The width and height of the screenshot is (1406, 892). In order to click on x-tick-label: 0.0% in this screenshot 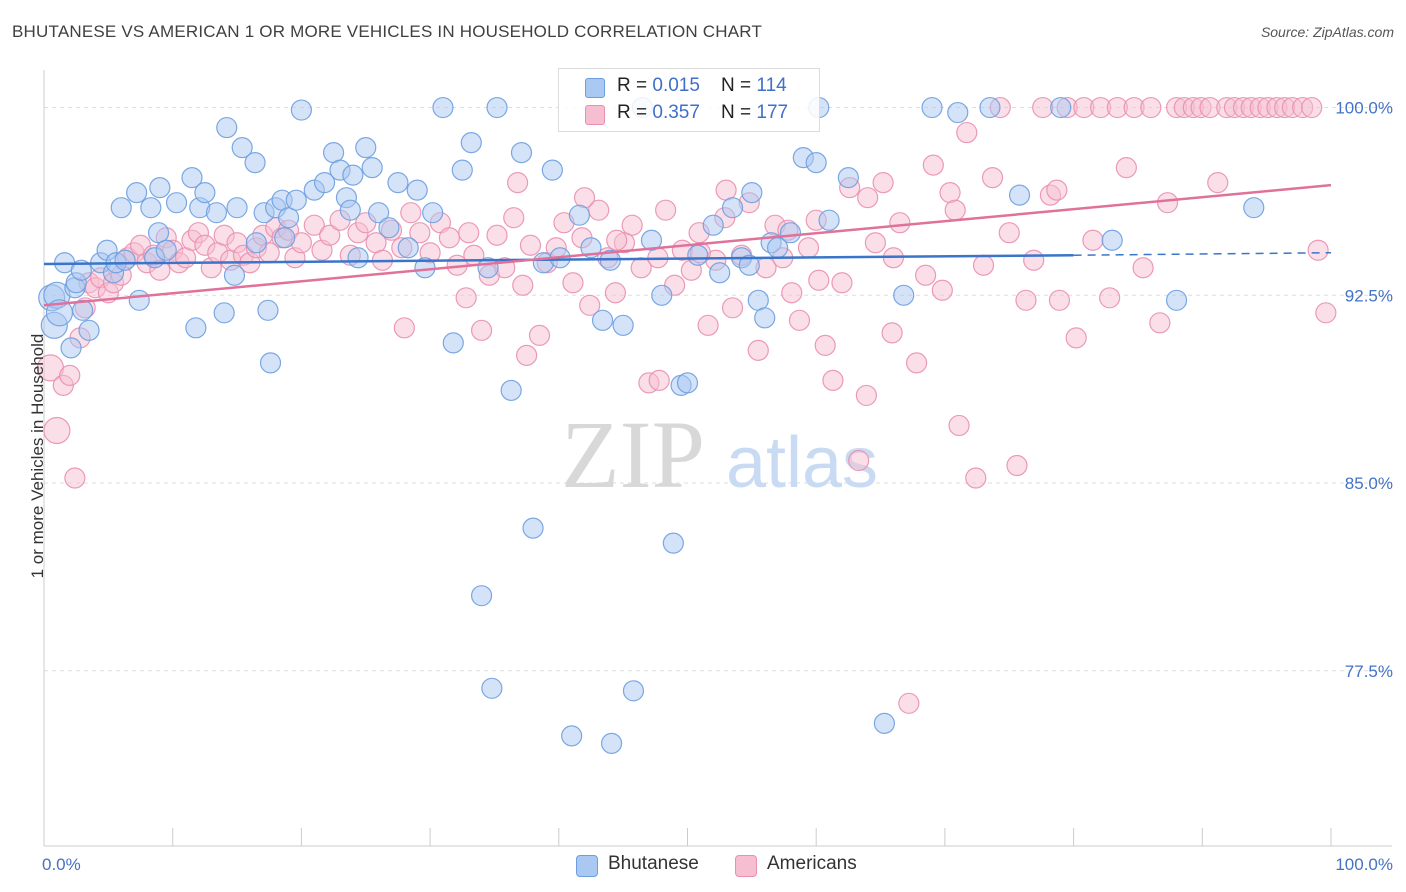, I will do `click(61, 864)`.